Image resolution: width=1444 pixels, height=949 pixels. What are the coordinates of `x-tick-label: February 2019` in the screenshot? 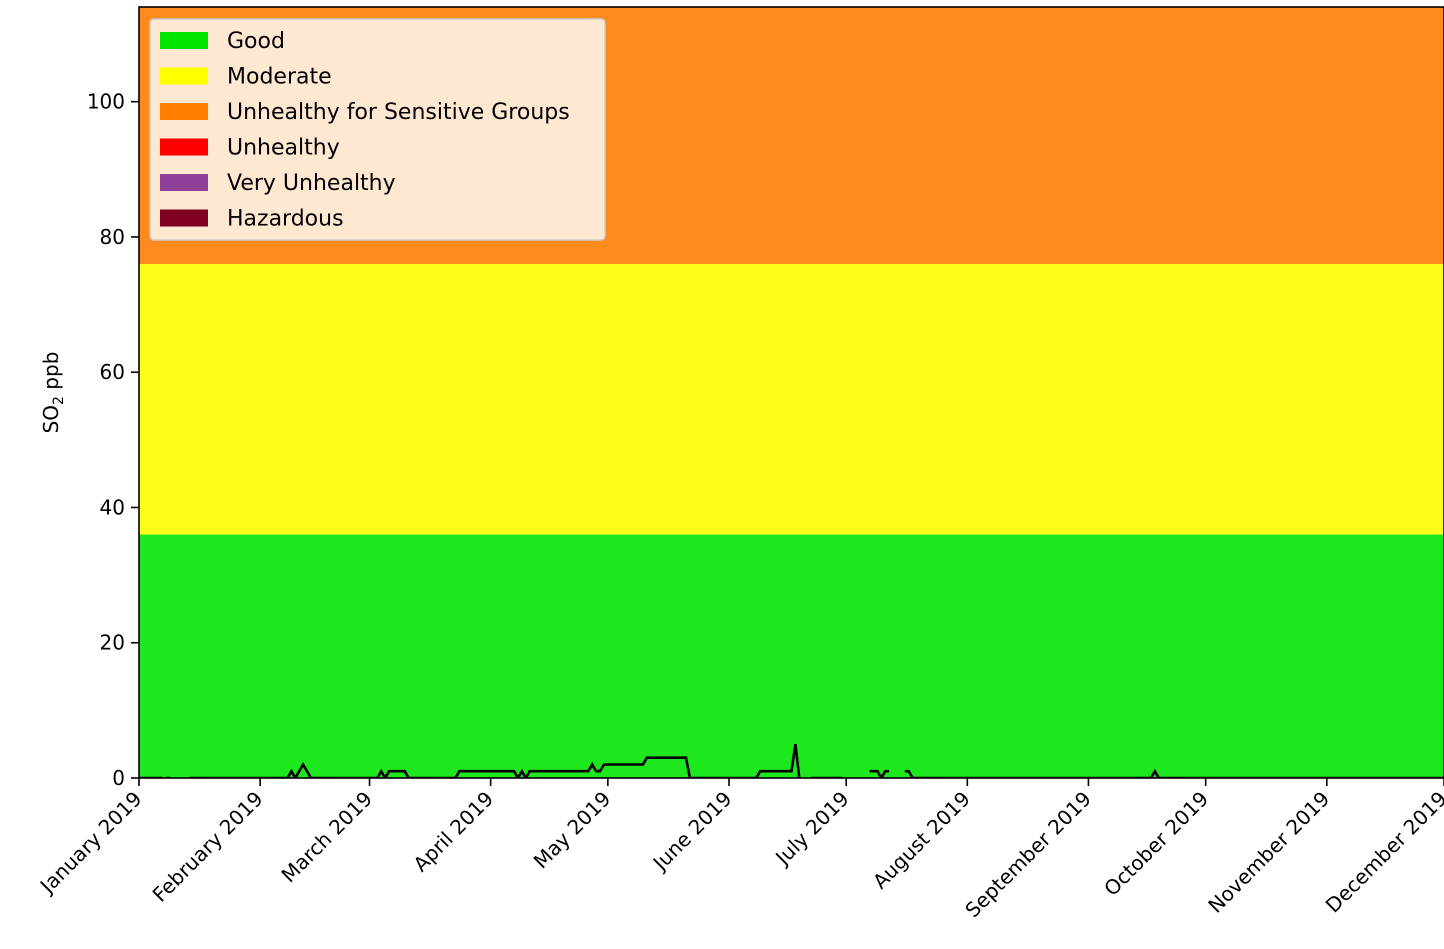 It's located at (208, 847).